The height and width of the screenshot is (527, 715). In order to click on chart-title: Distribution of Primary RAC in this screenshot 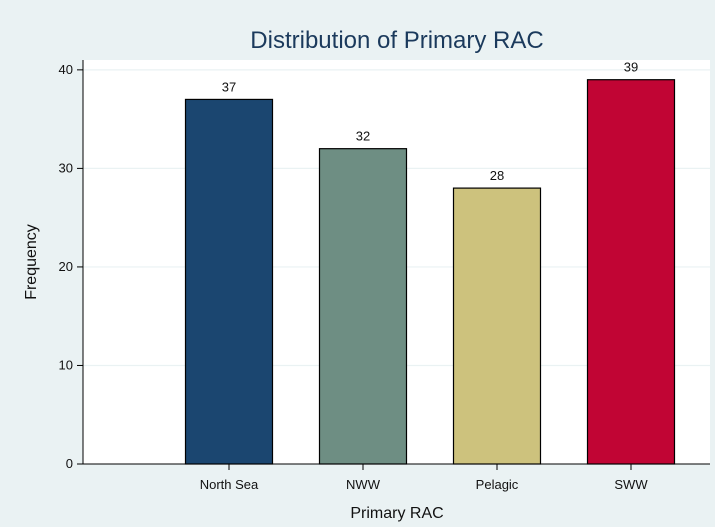, I will do `click(396, 40)`.